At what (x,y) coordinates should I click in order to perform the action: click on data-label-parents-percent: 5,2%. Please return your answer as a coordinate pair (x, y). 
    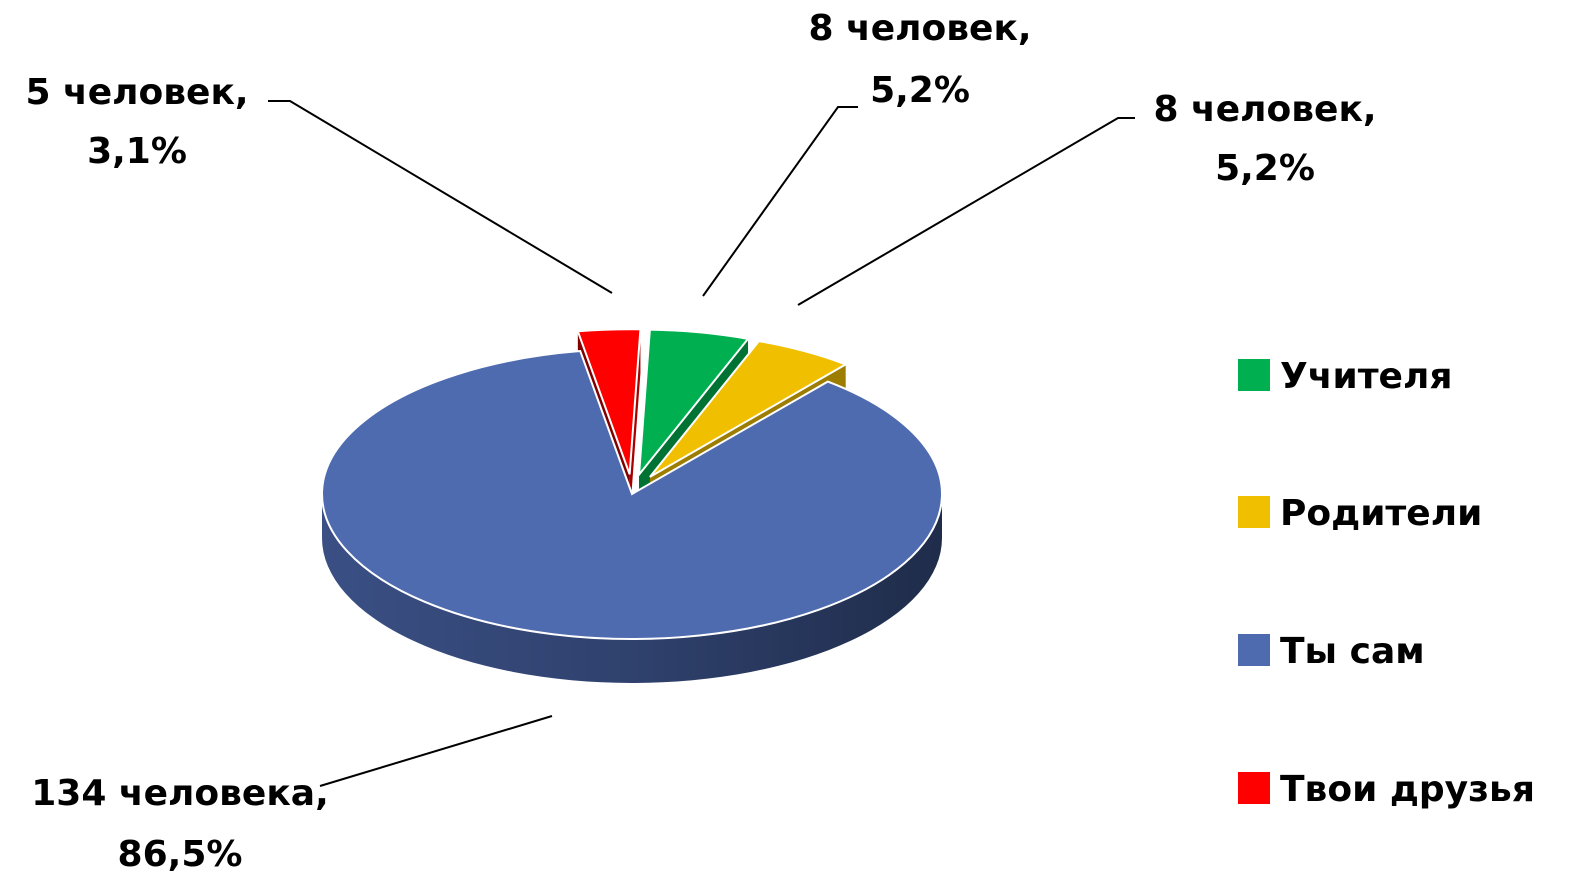
    Looking at the image, I should click on (1265, 168).